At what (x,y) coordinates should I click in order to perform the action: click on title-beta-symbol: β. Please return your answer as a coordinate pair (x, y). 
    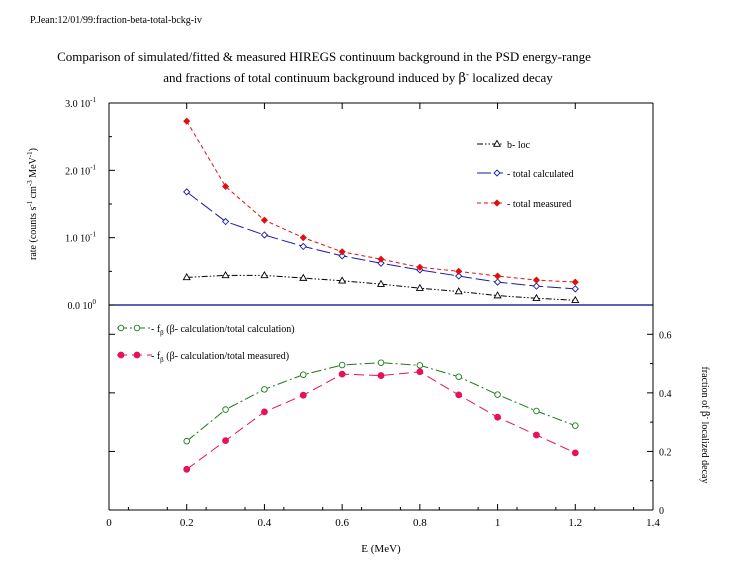
    Looking at the image, I should click on (463, 78).